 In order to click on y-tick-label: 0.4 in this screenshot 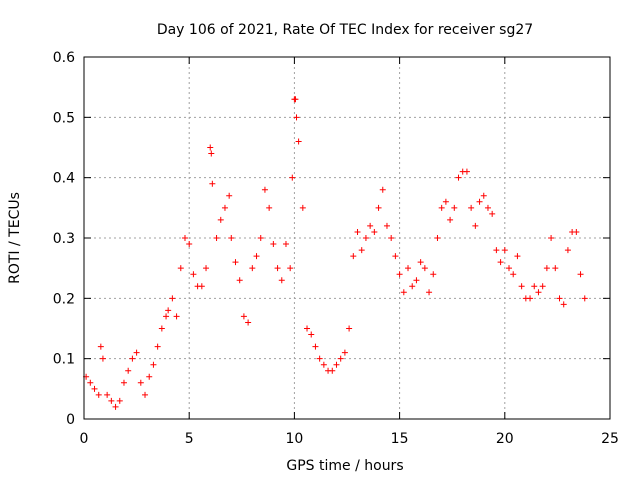, I will do `click(64, 179)`.